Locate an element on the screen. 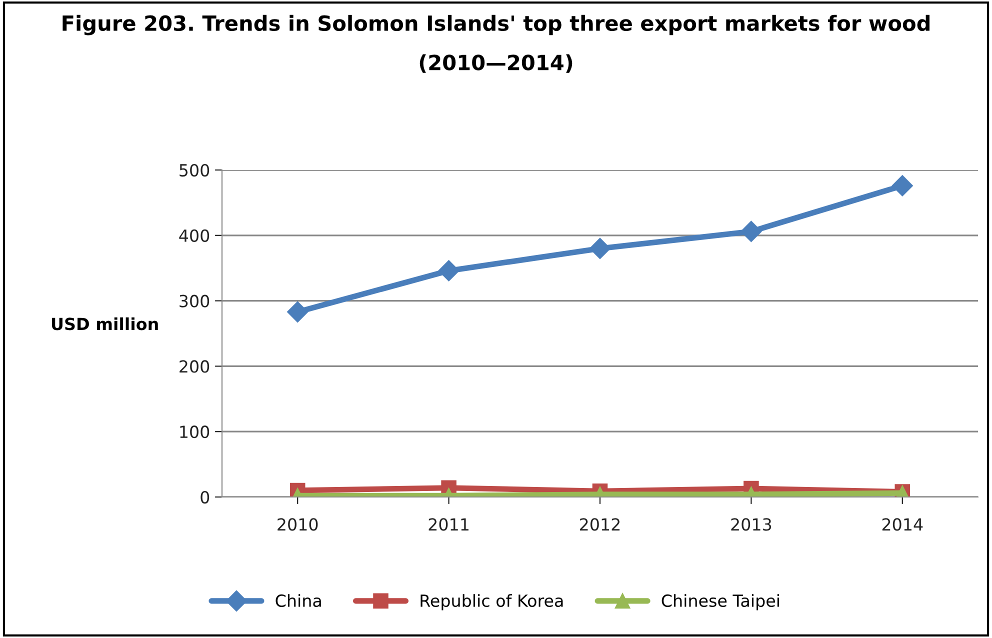 This screenshot has width=992, height=638. y-tick-label: 0 is located at coordinates (205, 497).